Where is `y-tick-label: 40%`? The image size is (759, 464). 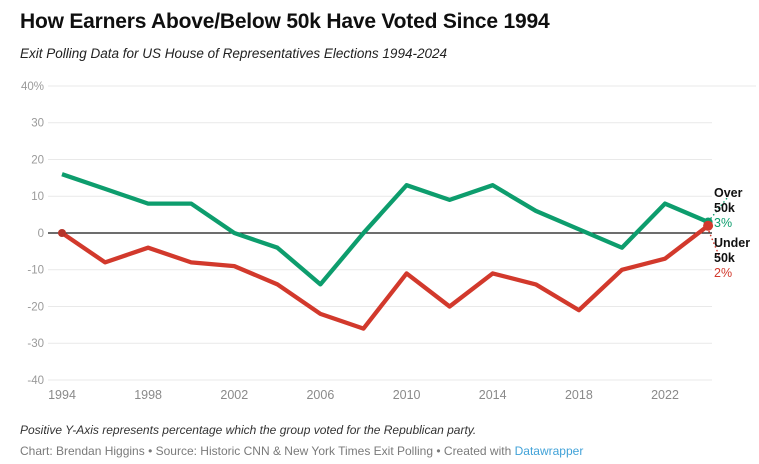
y-tick-label: 40% is located at coordinates (32, 87).